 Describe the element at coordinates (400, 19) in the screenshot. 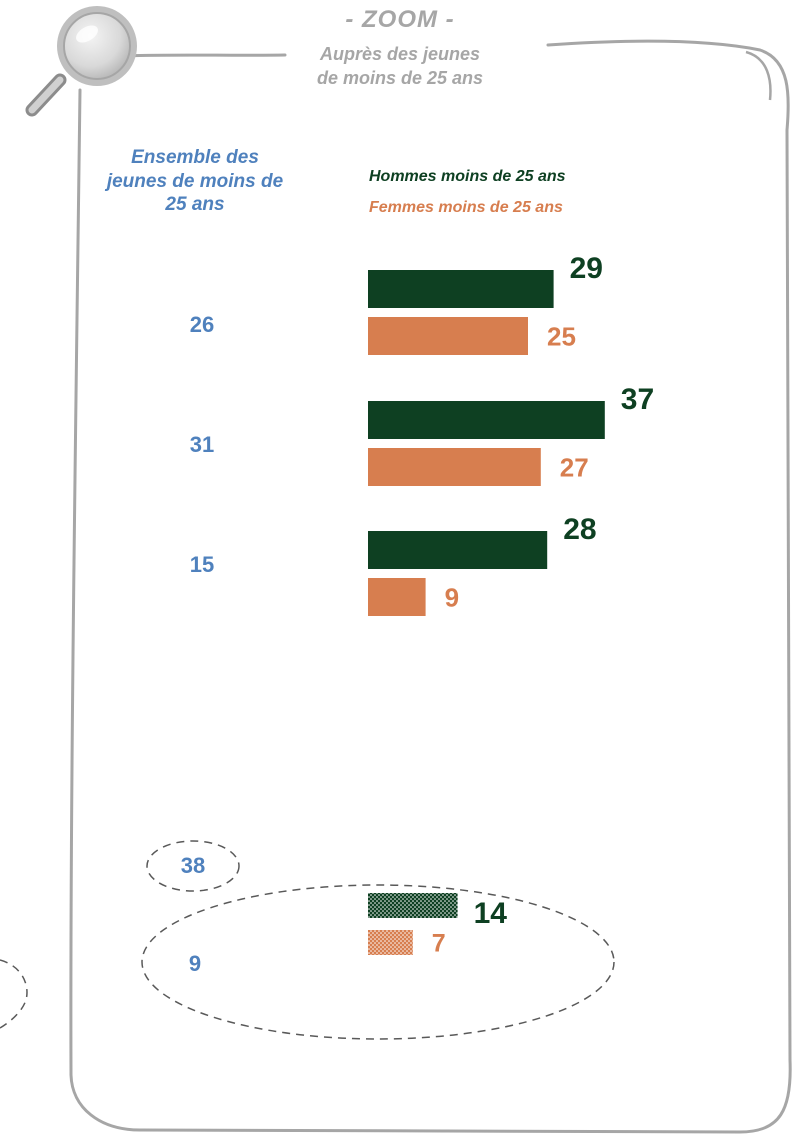

I see `zoom-title: - ZOOM -` at that location.